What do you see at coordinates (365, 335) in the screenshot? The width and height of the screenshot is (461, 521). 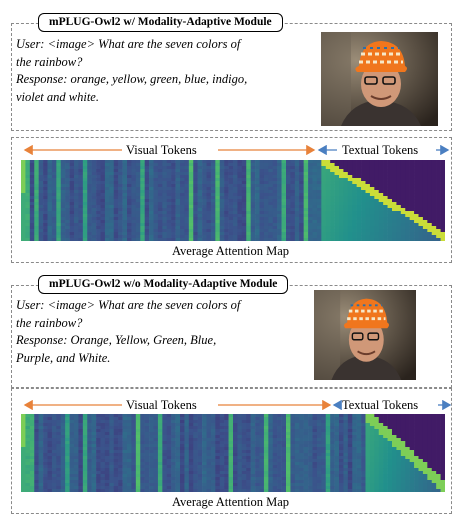 I see `bottom-photo` at bounding box center [365, 335].